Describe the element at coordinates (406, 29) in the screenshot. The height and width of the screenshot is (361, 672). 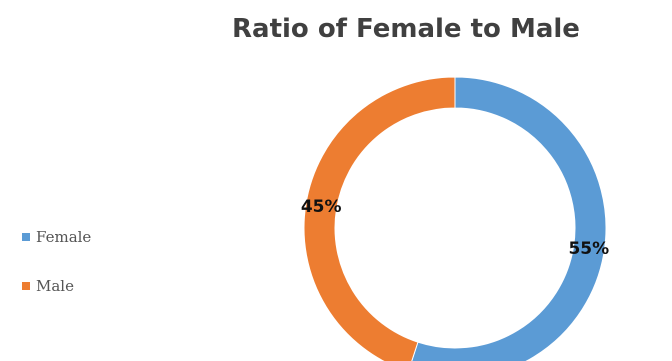
I see `chart-title: Ratio of Female to Male` at that location.